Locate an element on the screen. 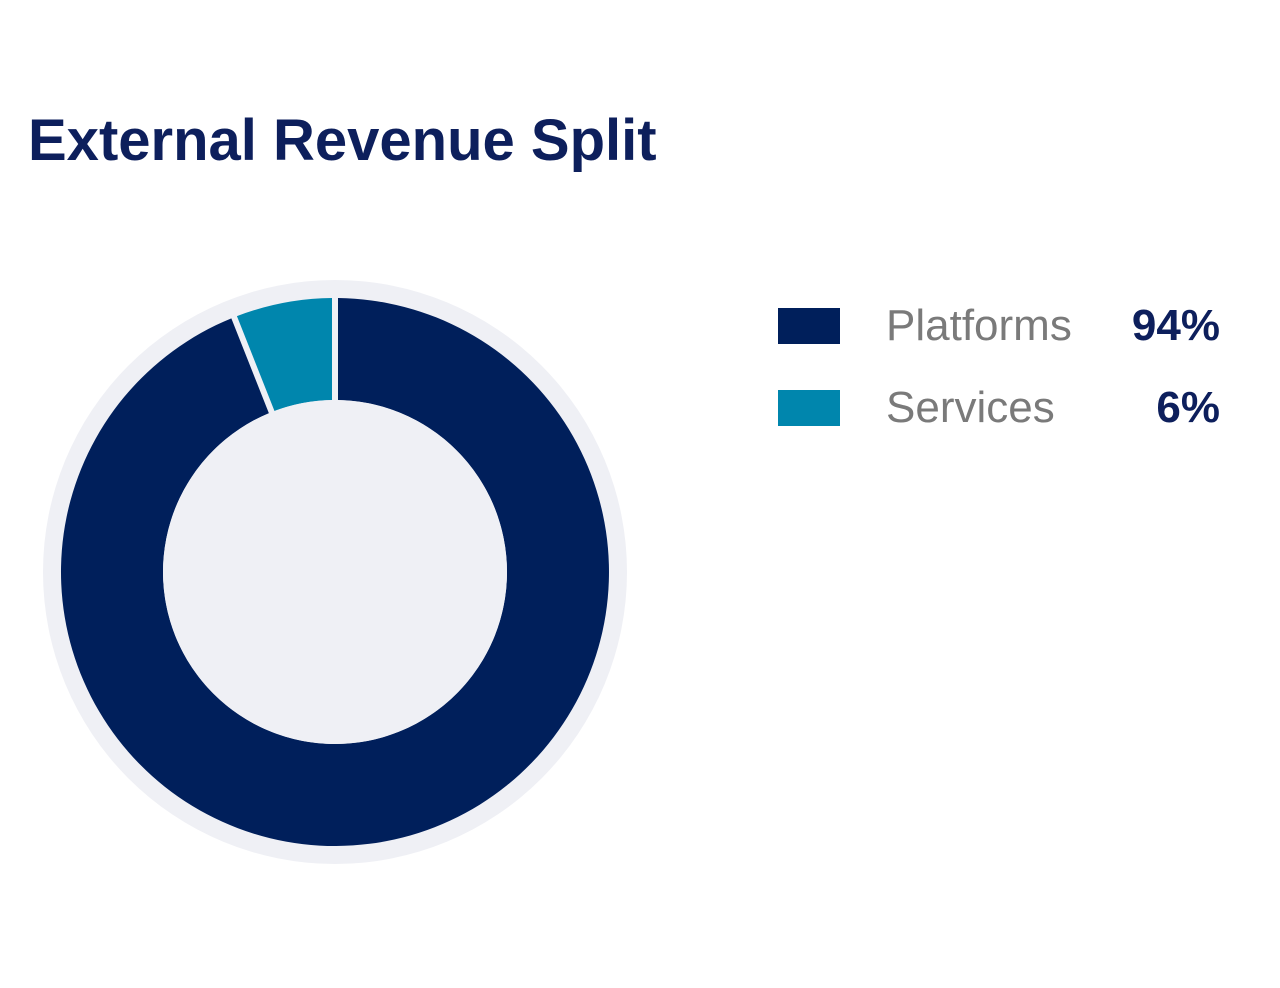  legend-item-services: Services 6% is located at coordinates (1008, 421).